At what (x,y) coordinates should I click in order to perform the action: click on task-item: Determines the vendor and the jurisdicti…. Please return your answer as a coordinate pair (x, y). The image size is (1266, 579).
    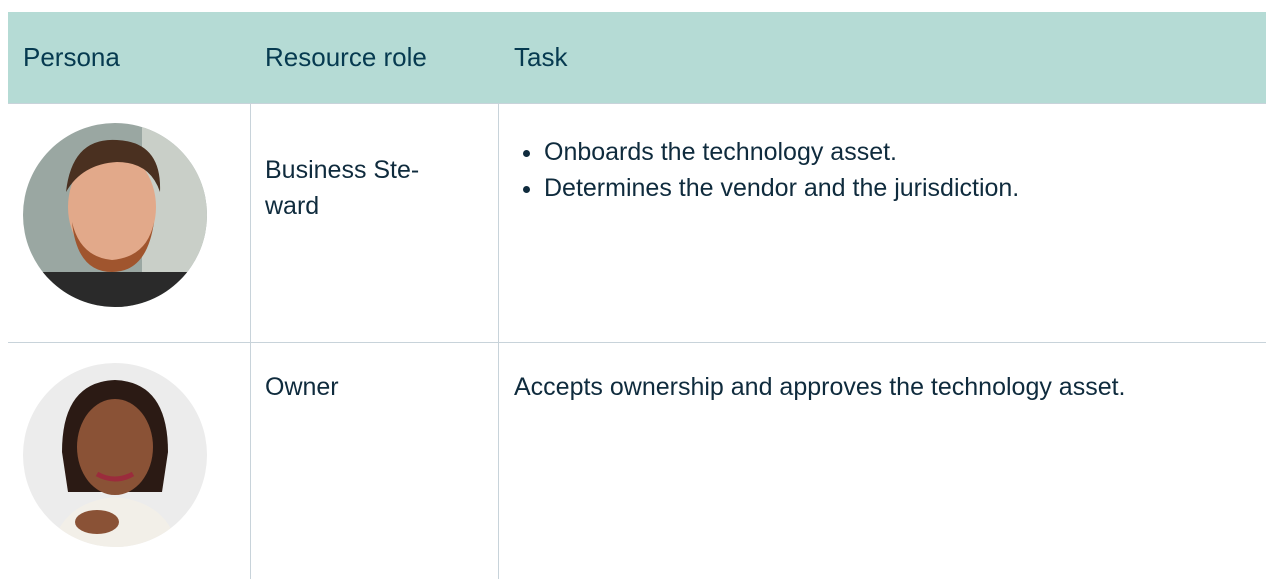
    Looking at the image, I should click on (899, 188).